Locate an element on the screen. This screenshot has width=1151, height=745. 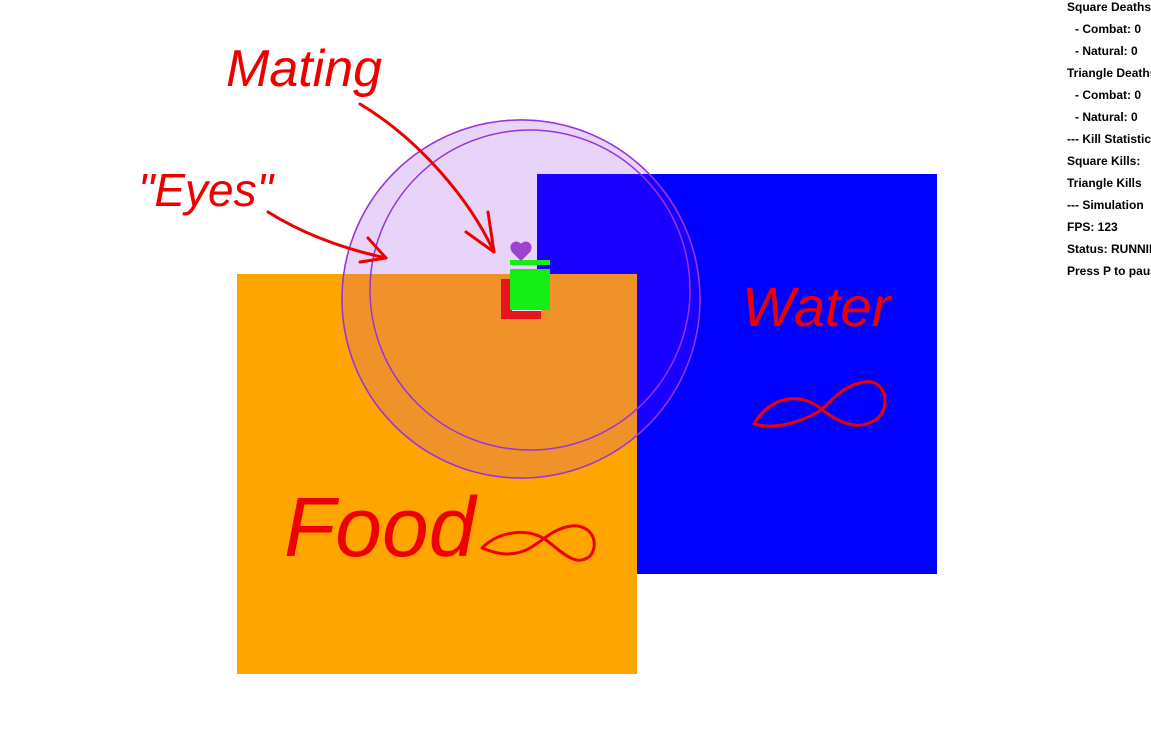
triangle-natural-deaths: - Natural: 0 is located at coordinates (1106, 117).